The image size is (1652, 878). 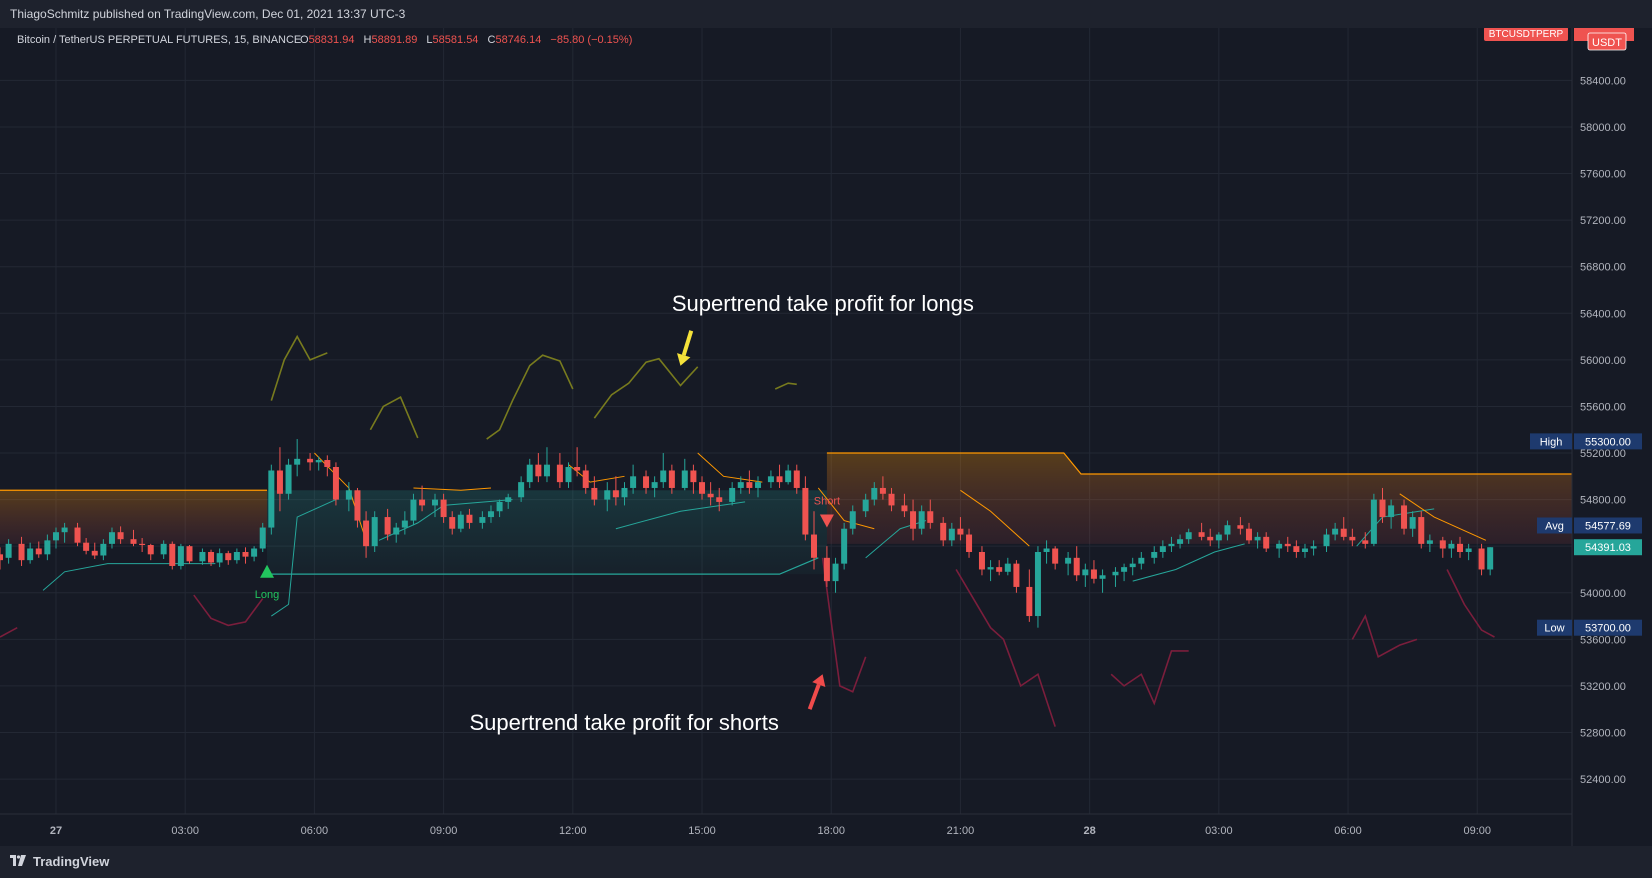 I want to click on open-value: 58831.94, so click(x=332, y=40).